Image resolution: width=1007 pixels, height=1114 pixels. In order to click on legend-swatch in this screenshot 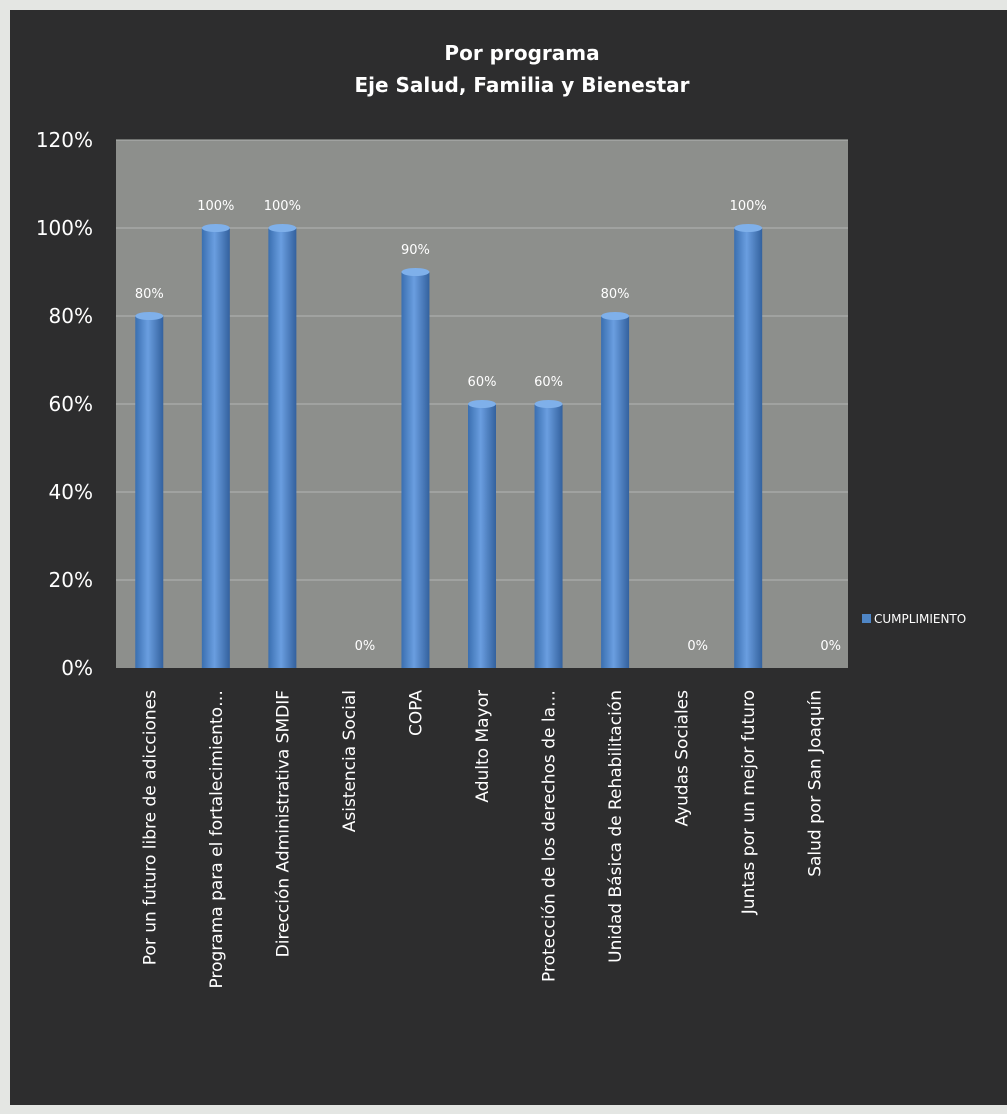, I will do `click(866, 618)`.